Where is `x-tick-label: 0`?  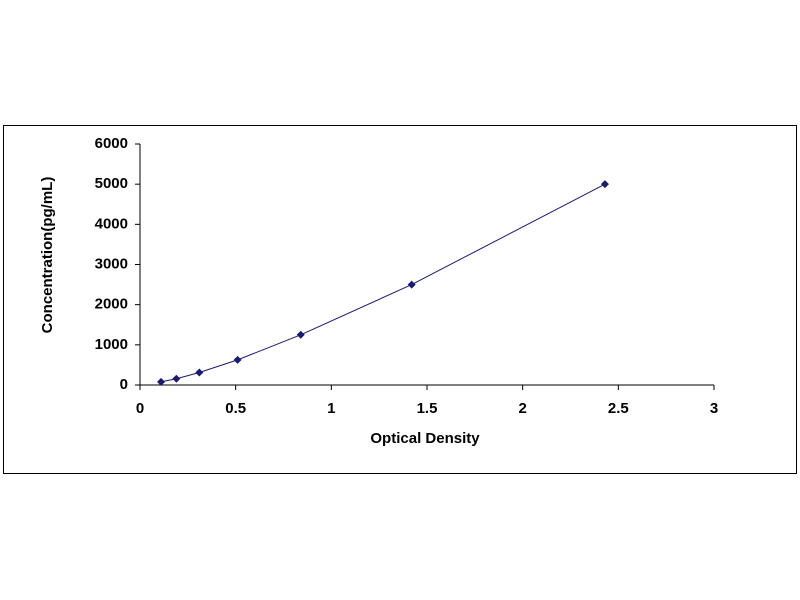
x-tick-label: 0 is located at coordinates (140, 408).